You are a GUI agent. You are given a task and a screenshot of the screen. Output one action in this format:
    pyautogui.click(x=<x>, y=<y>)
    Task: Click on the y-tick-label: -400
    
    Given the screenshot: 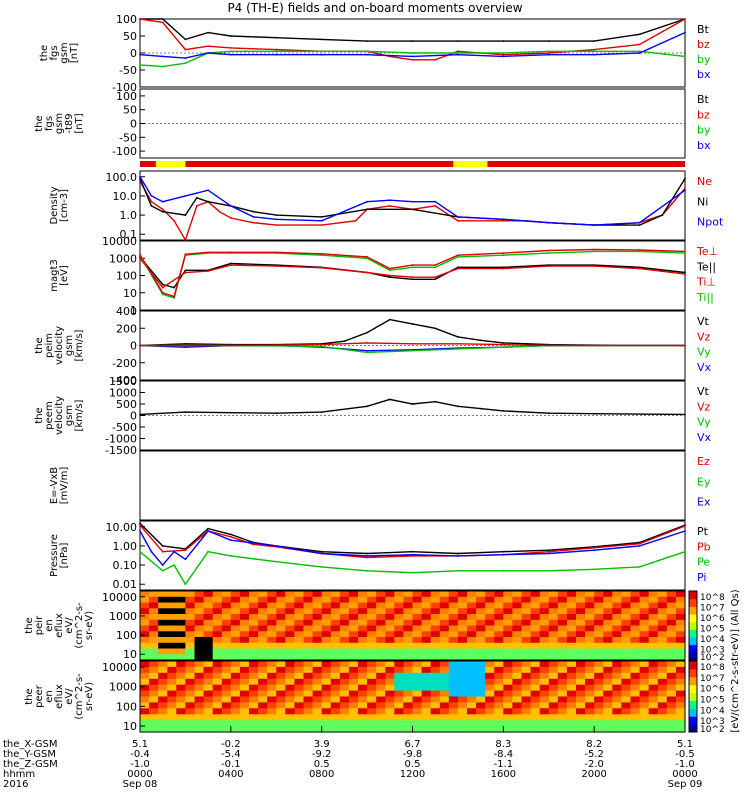 What is the action you would take?
    pyautogui.click(x=124, y=380)
    